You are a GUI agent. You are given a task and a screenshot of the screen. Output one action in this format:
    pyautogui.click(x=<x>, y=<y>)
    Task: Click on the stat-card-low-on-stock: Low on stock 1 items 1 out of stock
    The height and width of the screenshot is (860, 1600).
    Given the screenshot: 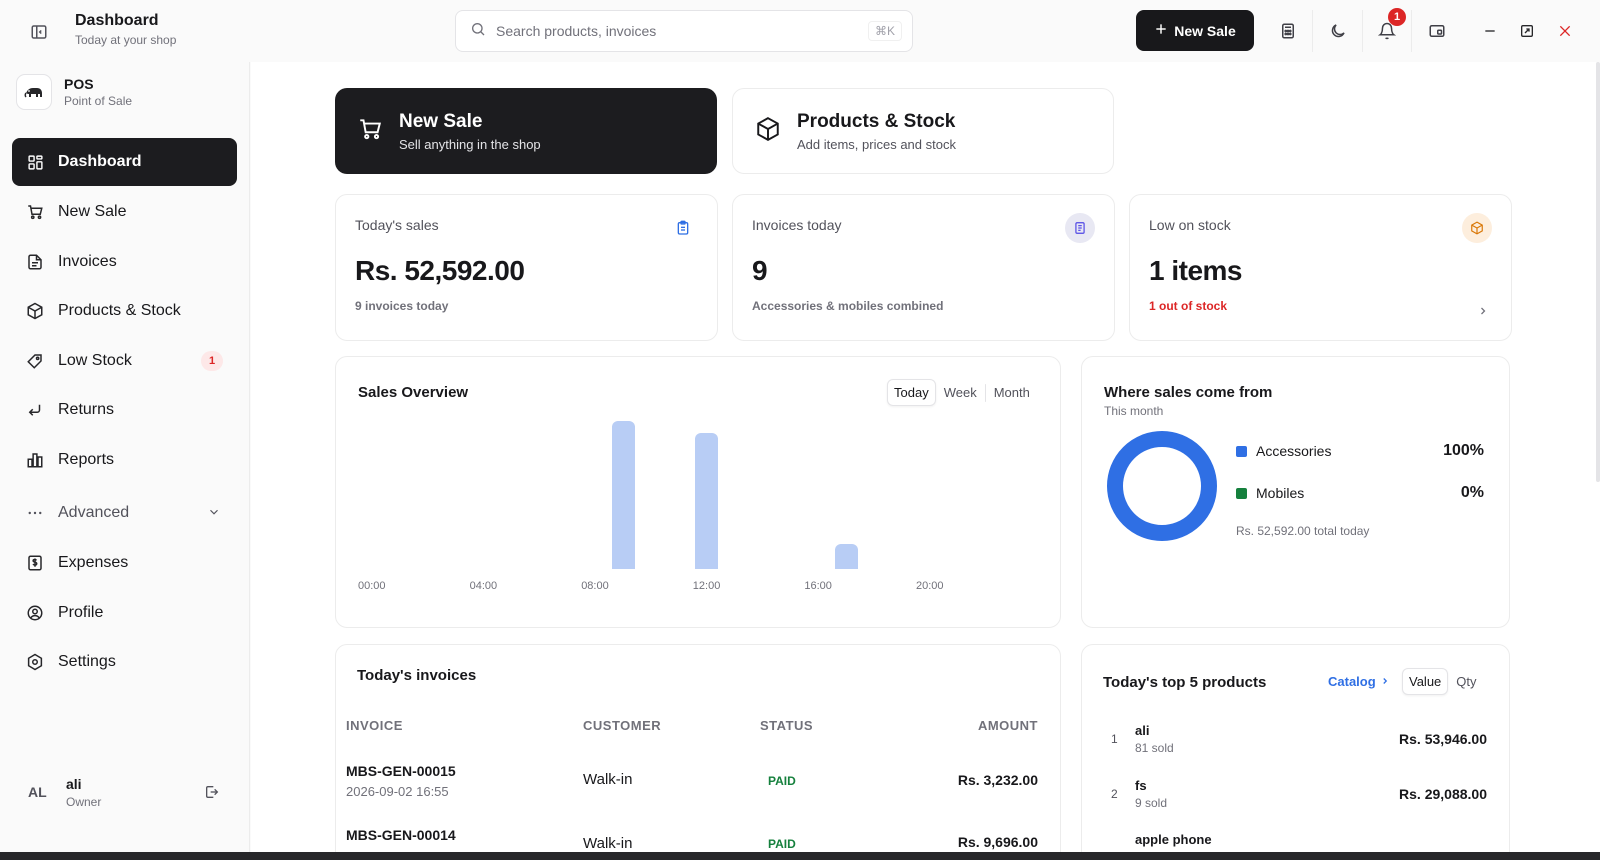 What is the action you would take?
    pyautogui.click(x=1320, y=267)
    